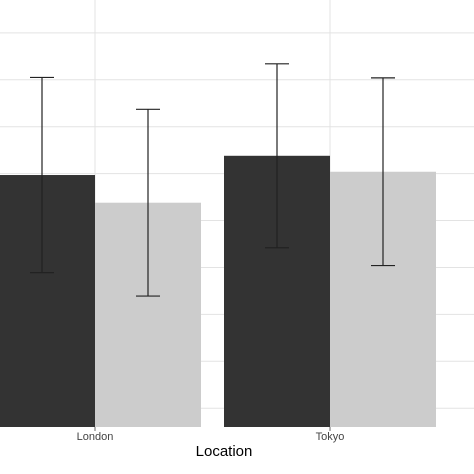  Describe the element at coordinates (224, 451) in the screenshot. I see `x-axis-title: Location` at that location.